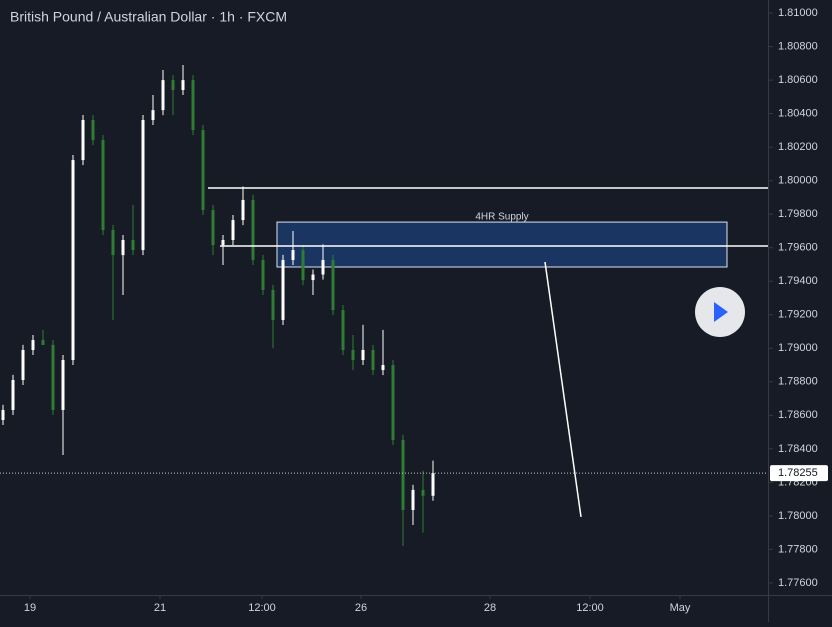 This screenshot has width=832, height=627. What do you see at coordinates (160, 608) in the screenshot?
I see `x-tick-label: 21` at bounding box center [160, 608].